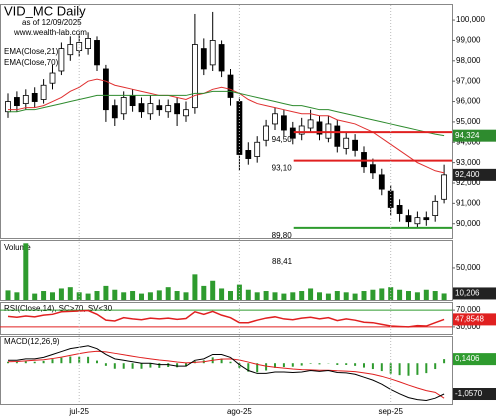 This screenshot has width=496, height=420. Describe the element at coordinates (468, 162) in the screenshot. I see `y-tick-label: 93,000` at that location.